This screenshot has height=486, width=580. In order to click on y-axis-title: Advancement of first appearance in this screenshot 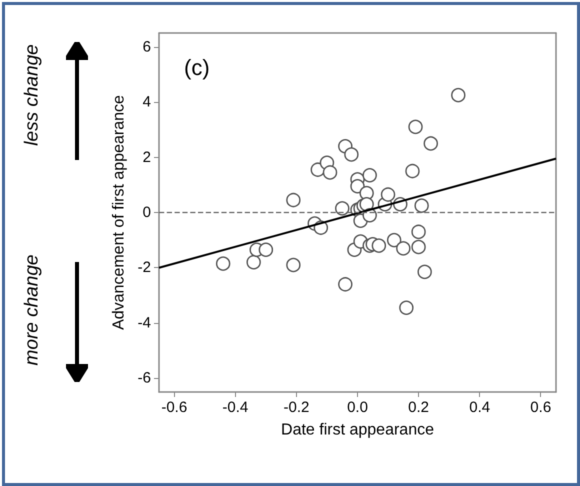, I will do `click(119, 212)`.